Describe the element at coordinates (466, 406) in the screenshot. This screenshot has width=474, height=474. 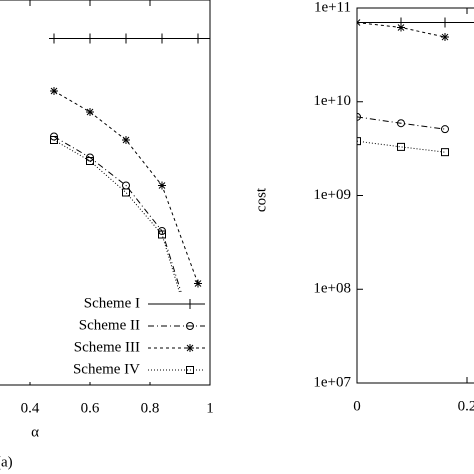
I see `x-tick-label: 0.2` at that location.